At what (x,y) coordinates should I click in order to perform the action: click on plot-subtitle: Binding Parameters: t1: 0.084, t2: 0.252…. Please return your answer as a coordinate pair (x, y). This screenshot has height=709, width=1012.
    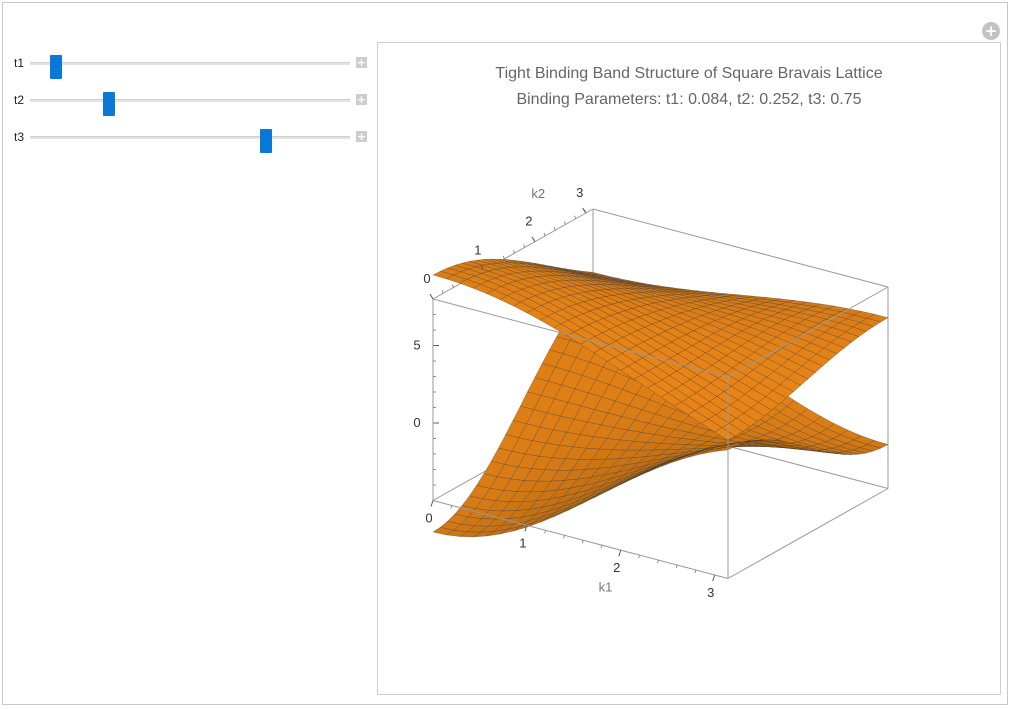
    Looking at the image, I should click on (689, 99).